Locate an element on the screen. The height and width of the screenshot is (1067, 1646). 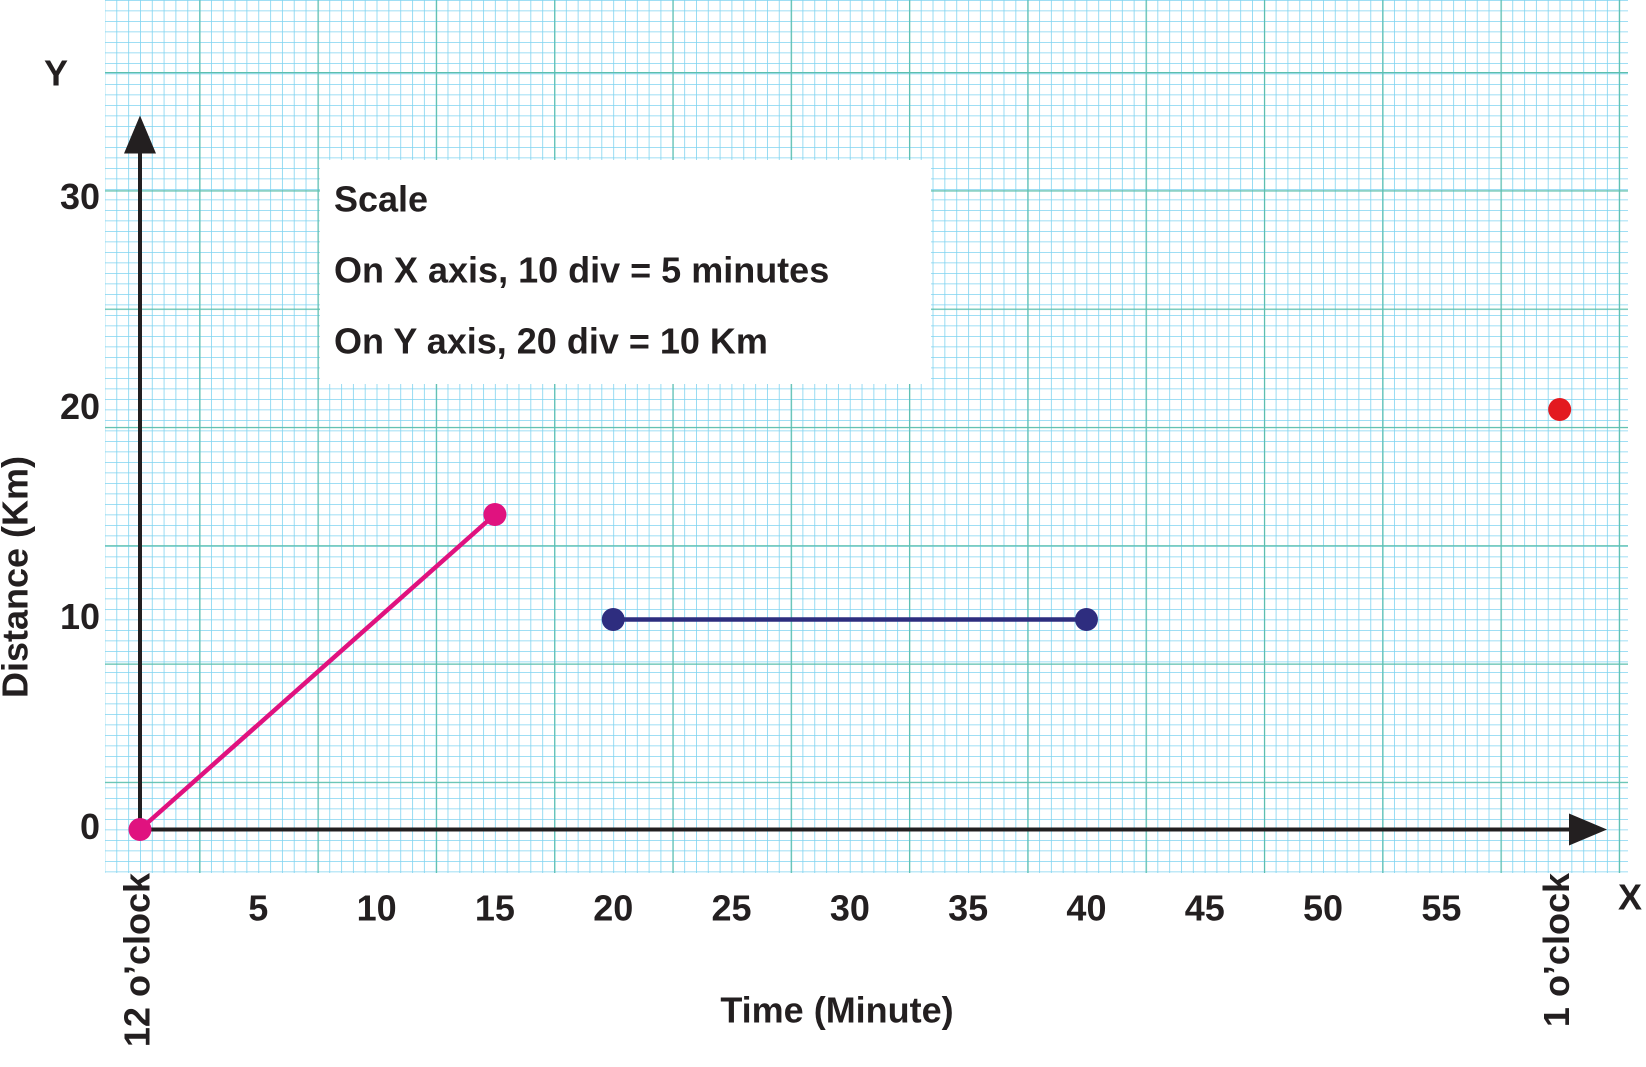
x-tick-label: 50 is located at coordinates (1323, 908).